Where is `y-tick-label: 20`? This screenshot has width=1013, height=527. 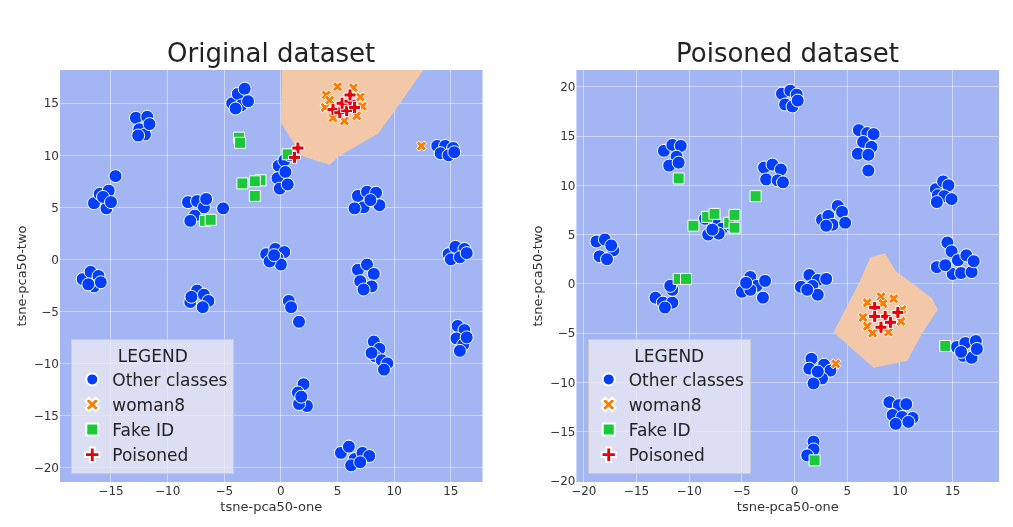 y-tick-label: 20 is located at coordinates (568, 86).